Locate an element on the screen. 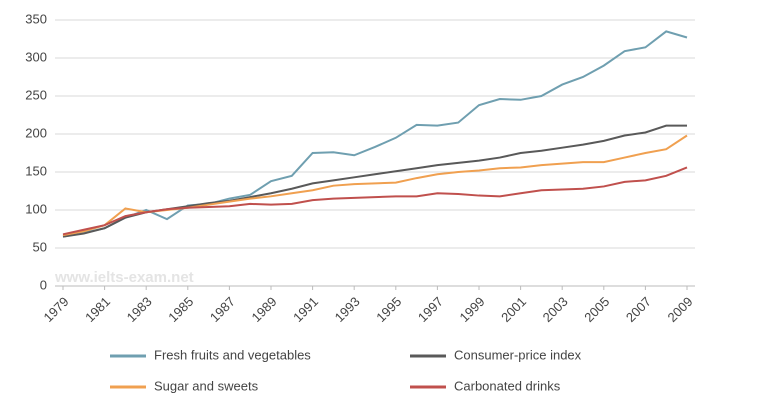 Image resolution: width=770 pixels, height=412 pixels. x-tick-label: 1981 is located at coordinates (97, 309).